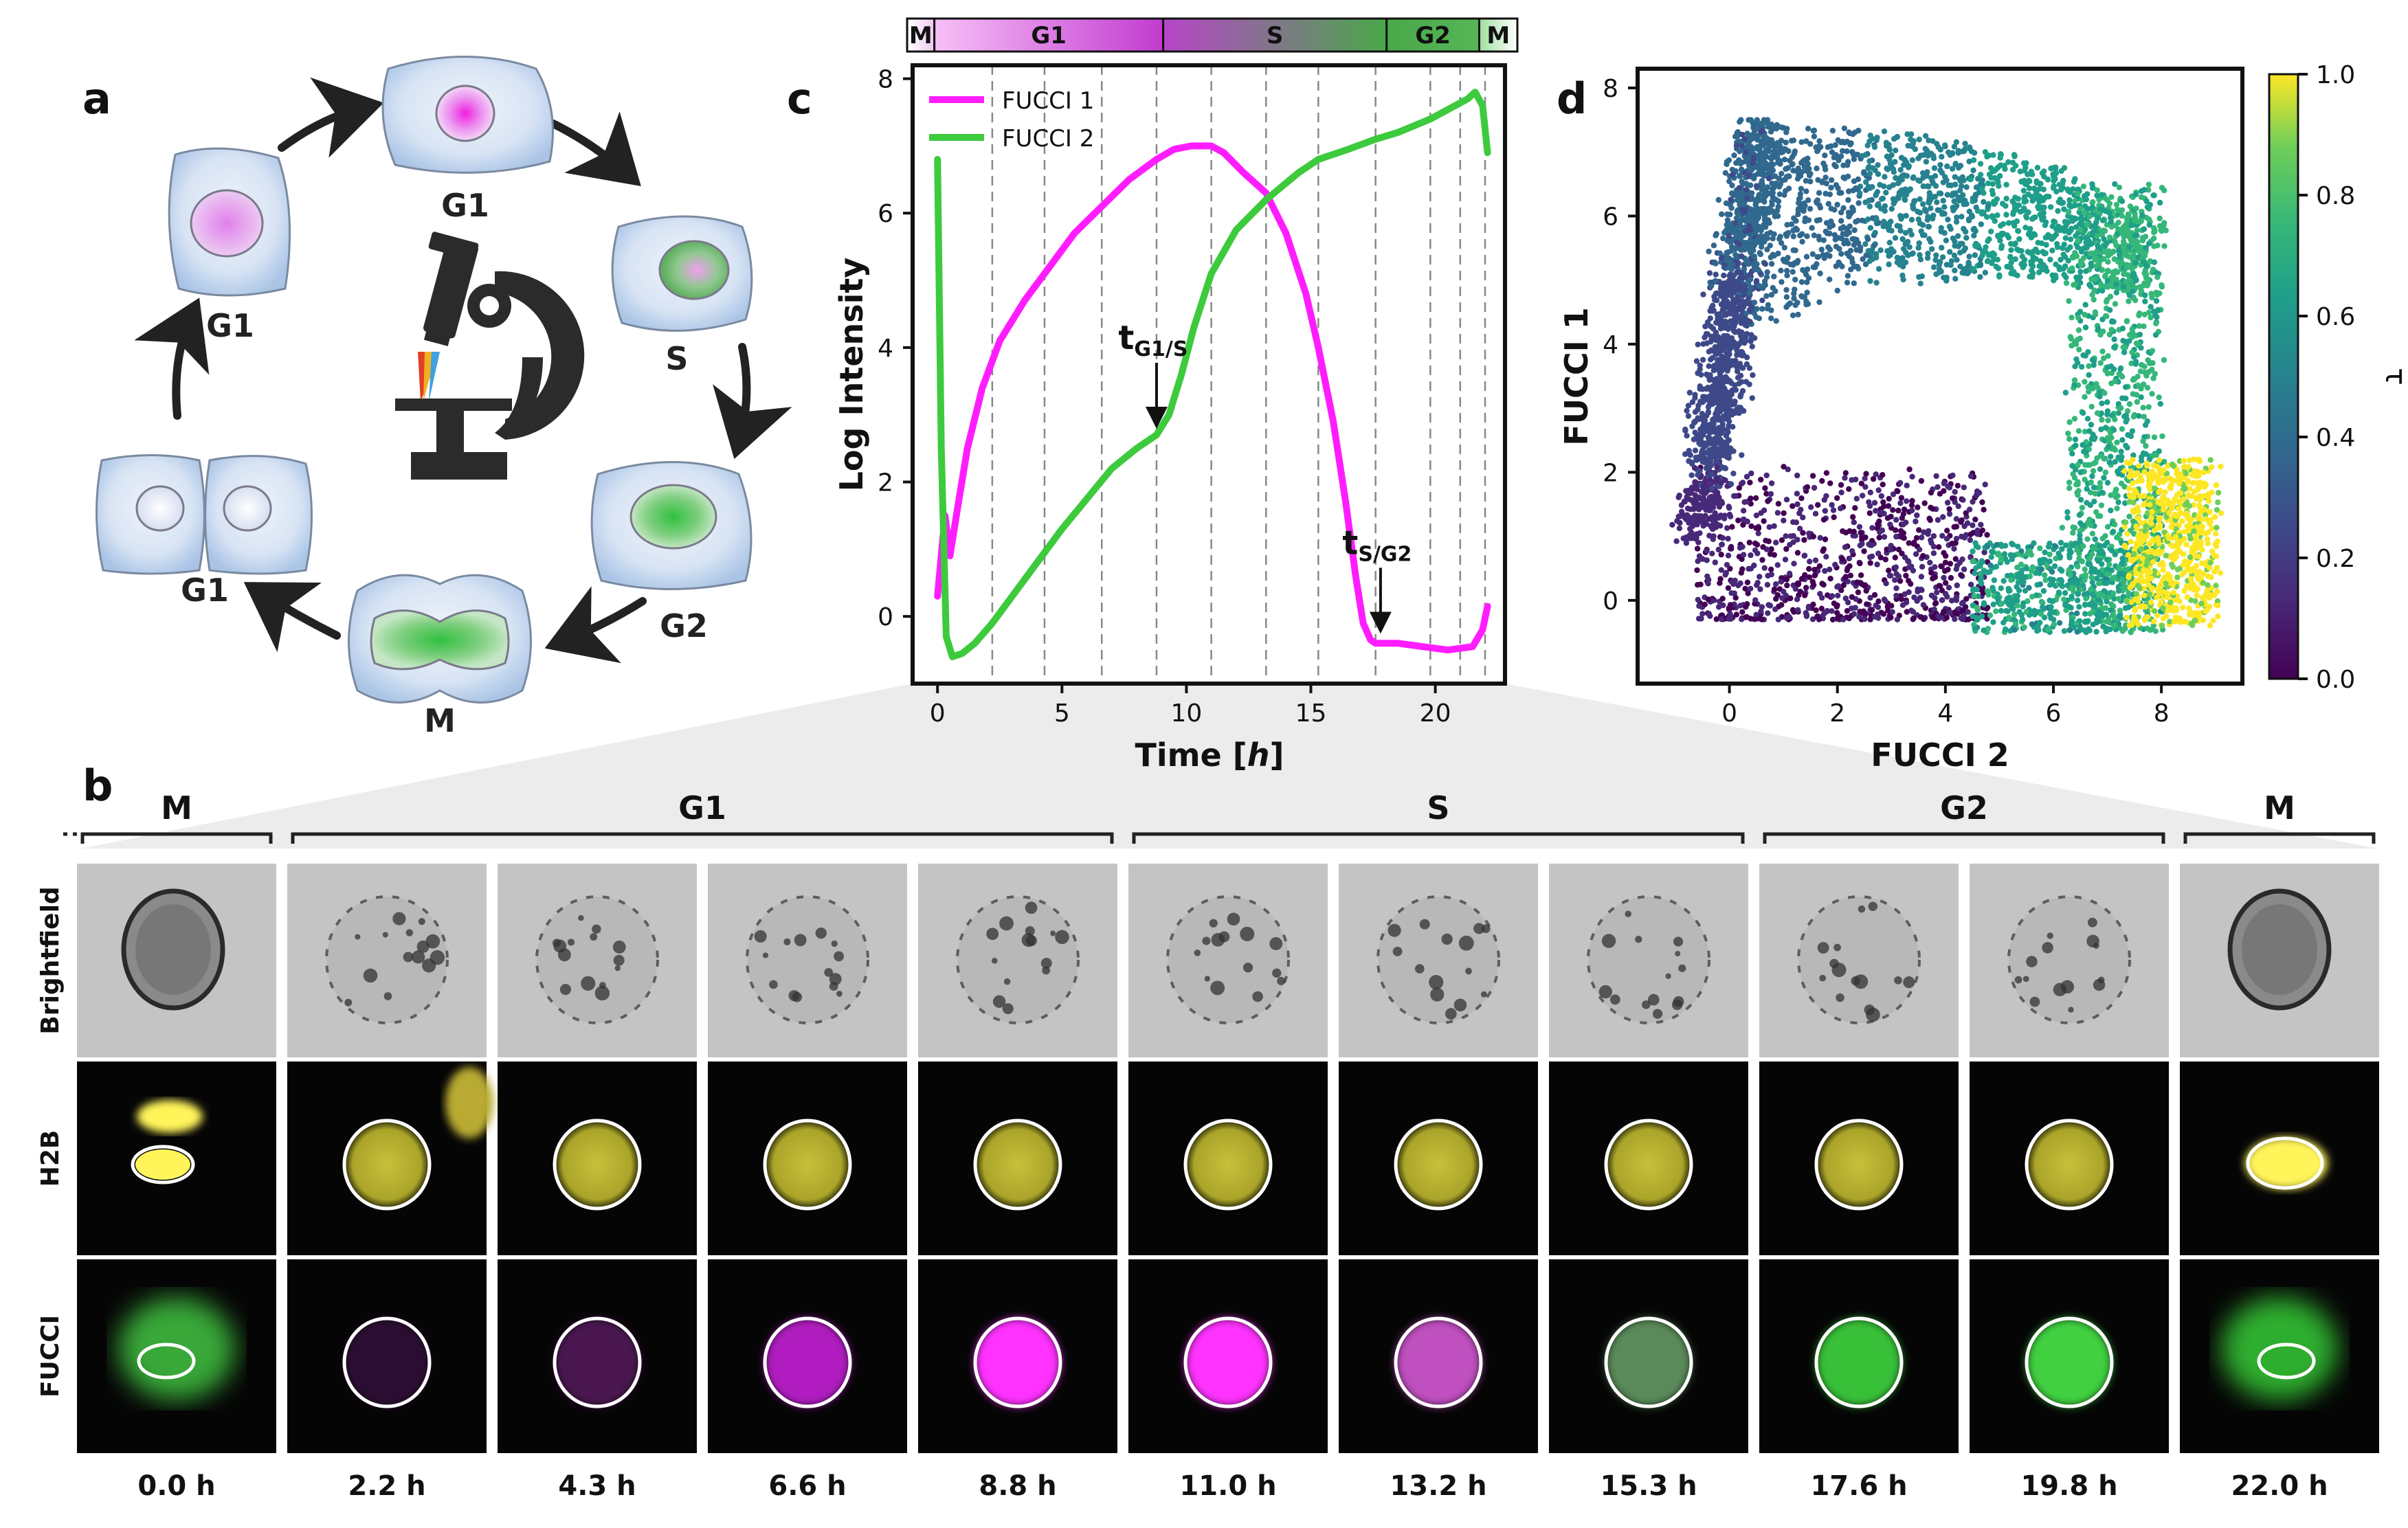 Image resolution: width=2408 pixels, height=1528 pixels. What do you see at coordinates (230, 325) in the screenshot?
I see `cycle-label-g1-left: G1` at bounding box center [230, 325].